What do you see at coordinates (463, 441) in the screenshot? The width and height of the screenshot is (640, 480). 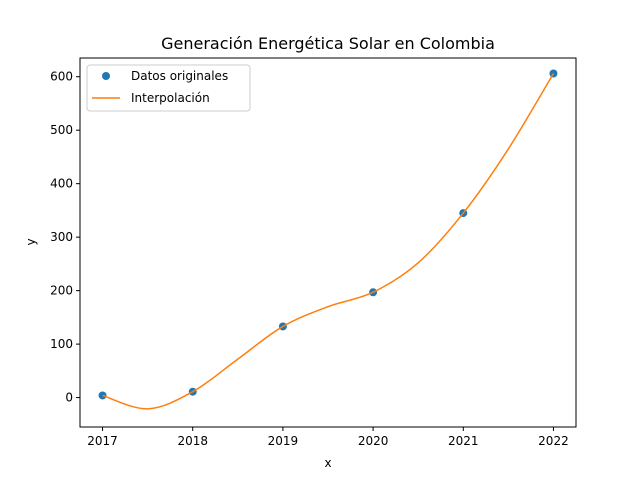 I see `x-tick-label: 2021` at bounding box center [463, 441].